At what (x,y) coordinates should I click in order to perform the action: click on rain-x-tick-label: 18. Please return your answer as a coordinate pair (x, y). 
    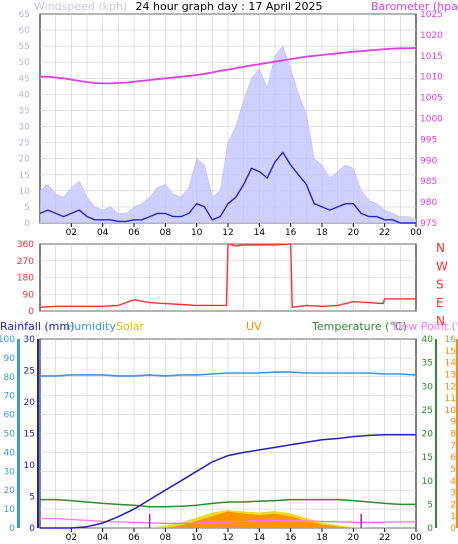
    Looking at the image, I should click on (322, 538).